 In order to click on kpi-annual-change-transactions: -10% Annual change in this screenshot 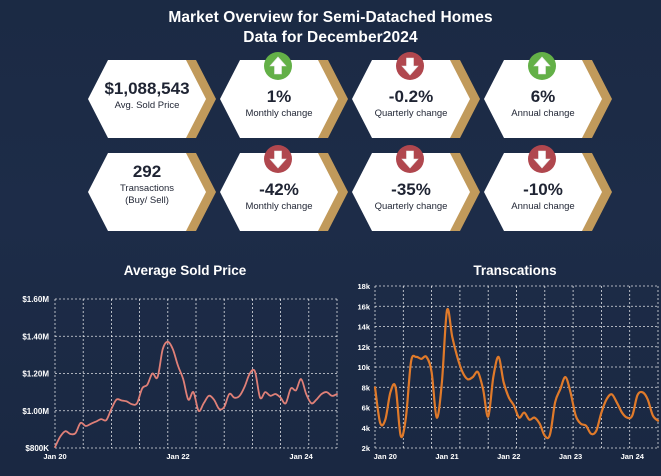, I will do `click(548, 189)`.